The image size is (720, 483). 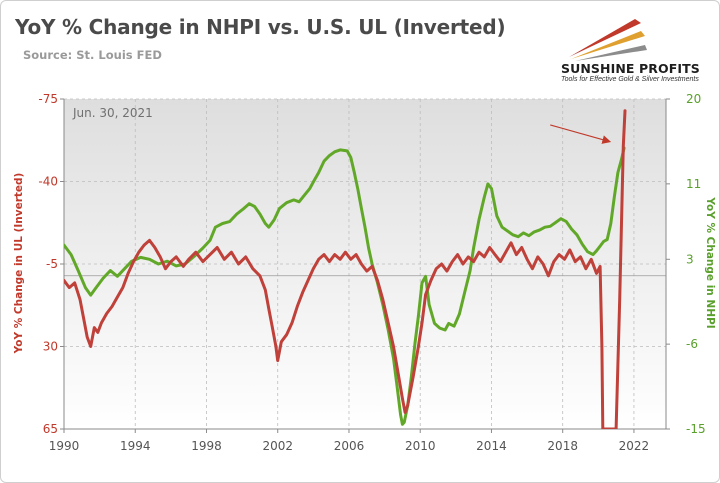 What do you see at coordinates (562, 446) in the screenshot?
I see `x-tick-label: 2018` at bounding box center [562, 446].